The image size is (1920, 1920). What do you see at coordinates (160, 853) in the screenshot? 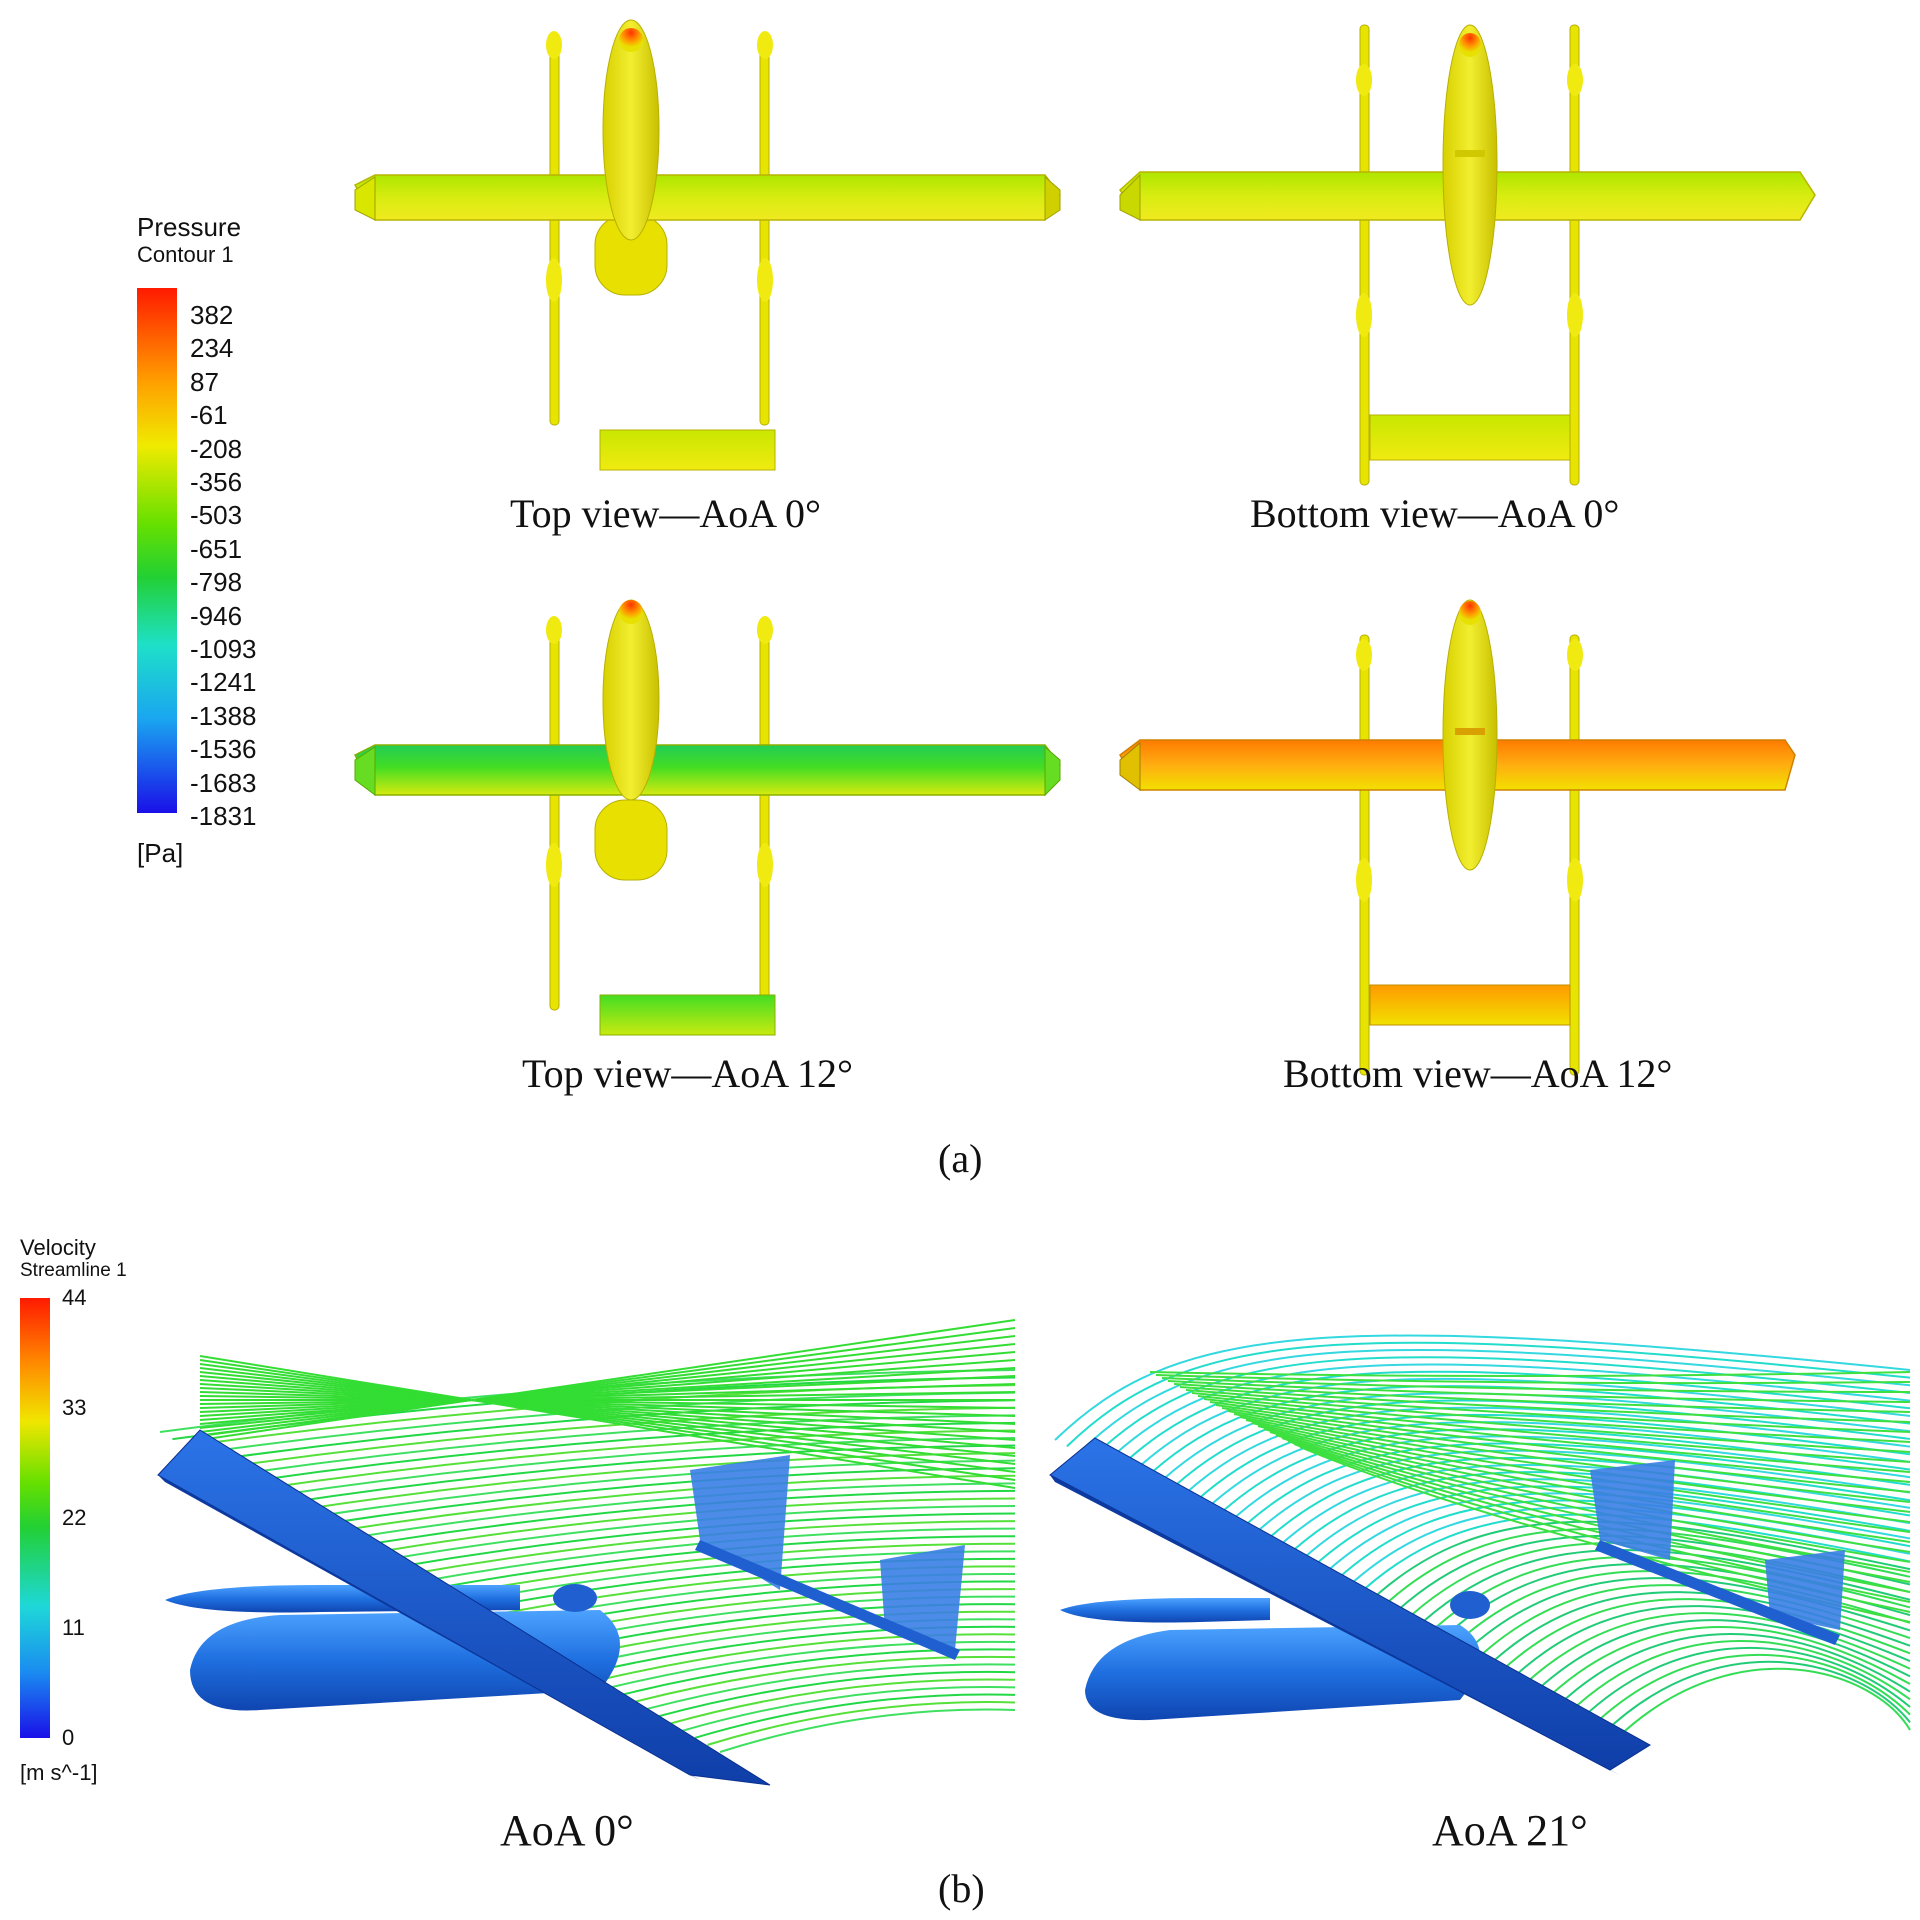
I see `pressure-legend-unit: [Pa]` at bounding box center [160, 853].